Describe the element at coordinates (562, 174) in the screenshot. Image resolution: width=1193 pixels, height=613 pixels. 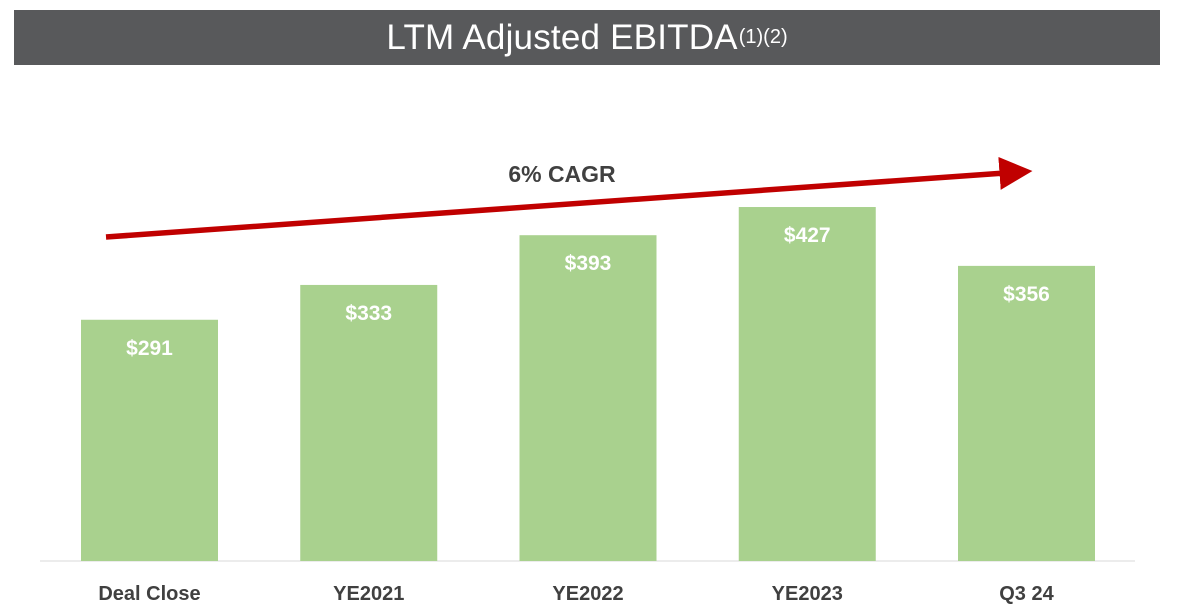
I see `cagr-label: 6% CAGR` at that location.